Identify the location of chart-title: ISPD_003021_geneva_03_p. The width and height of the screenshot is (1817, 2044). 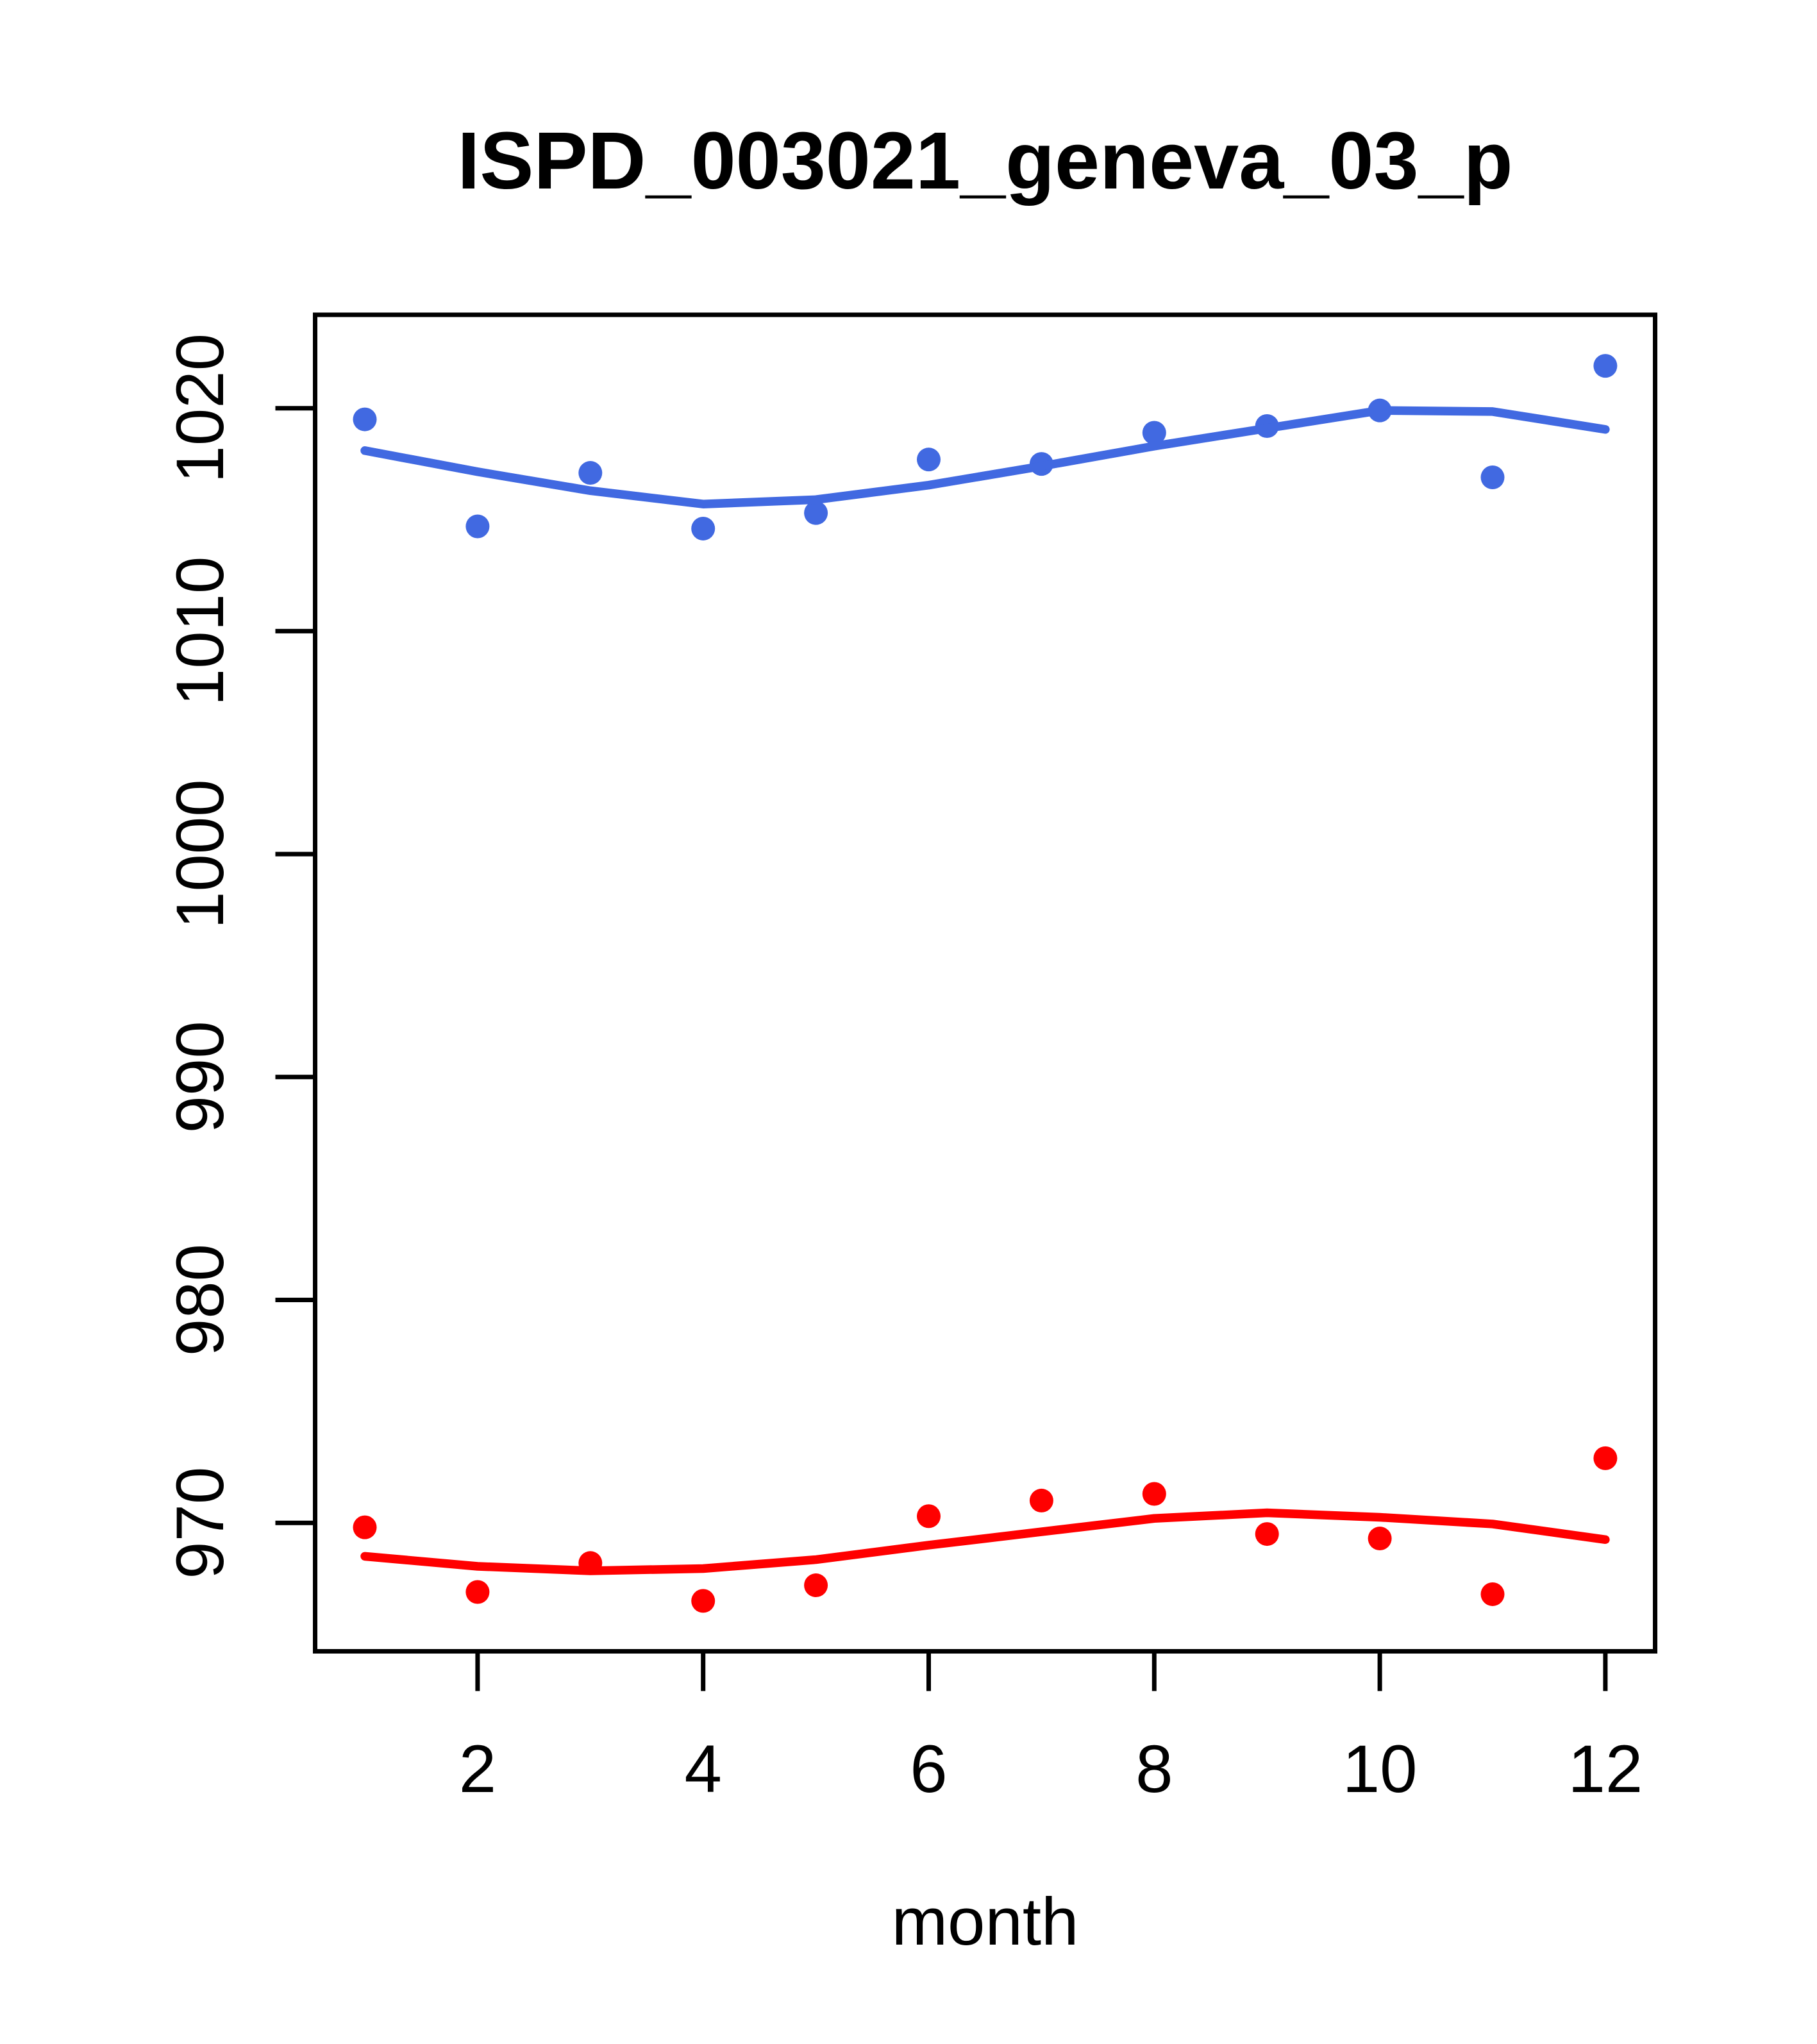
(984, 160).